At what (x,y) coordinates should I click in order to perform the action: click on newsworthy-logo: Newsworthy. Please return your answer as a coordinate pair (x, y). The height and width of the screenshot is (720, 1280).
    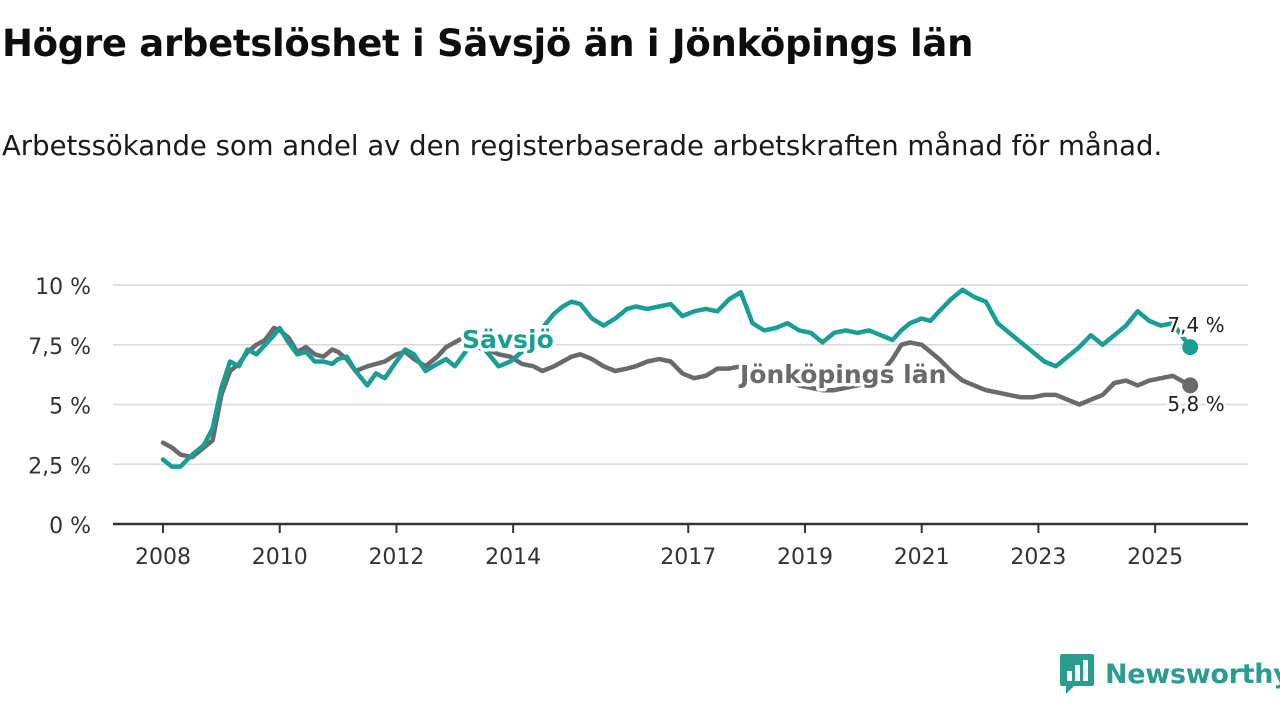
    Looking at the image, I should click on (1169, 674).